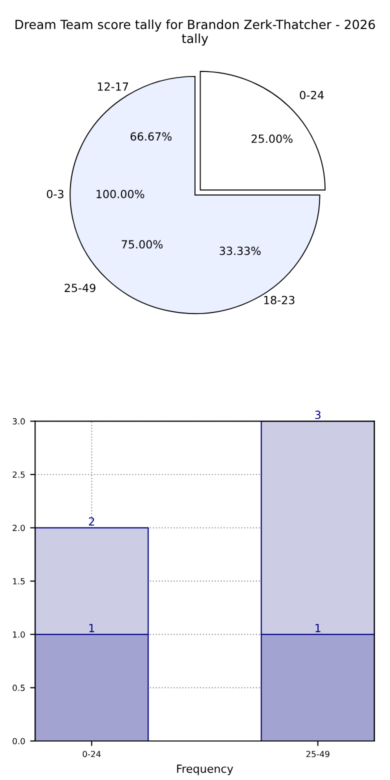 This screenshot has height=780, width=390. Describe the element at coordinates (91, 521) in the screenshot. I see `total-label: 2` at that location.